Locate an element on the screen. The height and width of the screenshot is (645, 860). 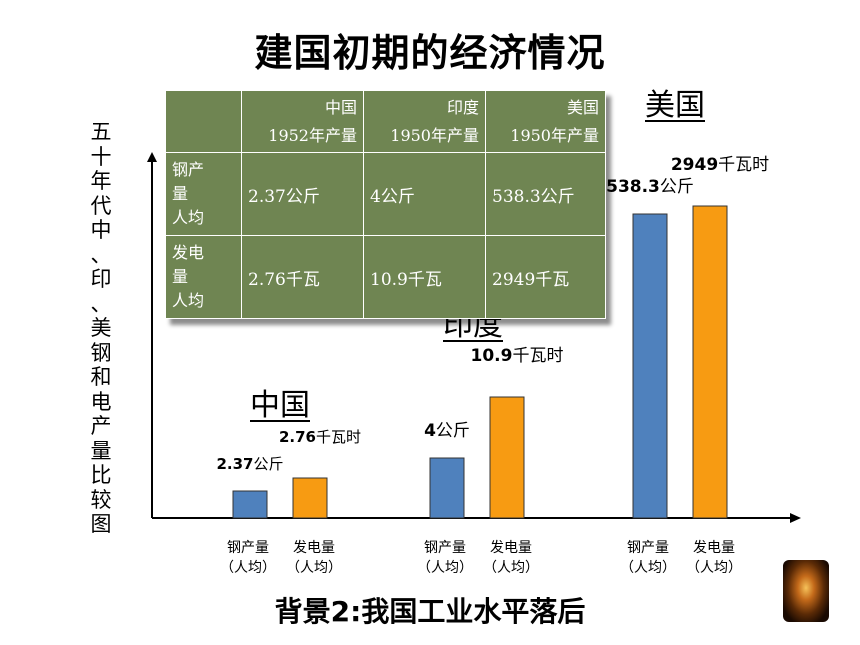
table-cell: 538.3公斤 is located at coordinates (545, 194).